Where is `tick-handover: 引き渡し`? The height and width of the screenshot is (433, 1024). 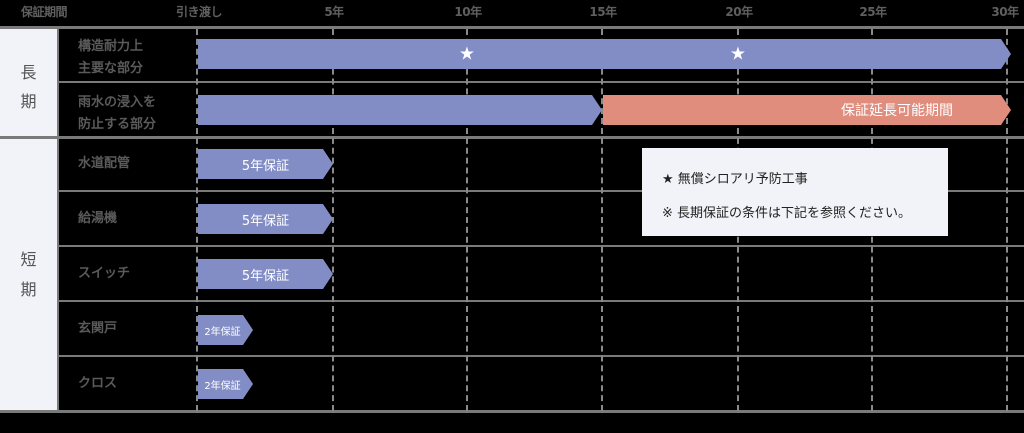 tick-handover: 引き渡し is located at coordinates (199, 12).